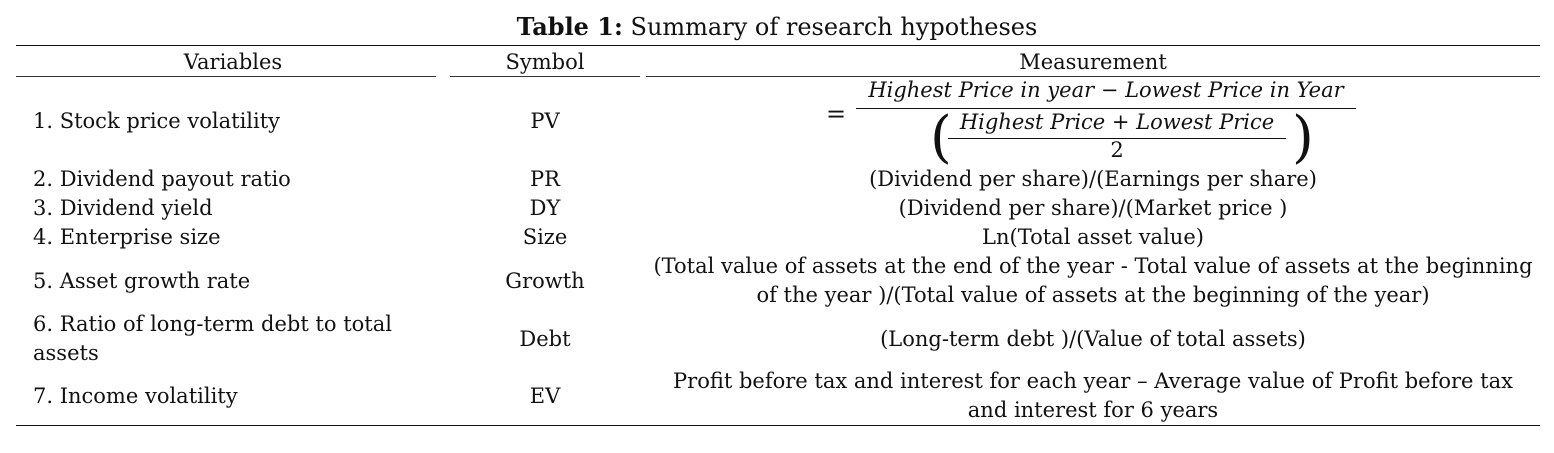 This screenshot has width=1554, height=453. What do you see at coordinates (162, 179) in the screenshot?
I see `row-2-variable: 2. Dividend payout ratio` at bounding box center [162, 179].